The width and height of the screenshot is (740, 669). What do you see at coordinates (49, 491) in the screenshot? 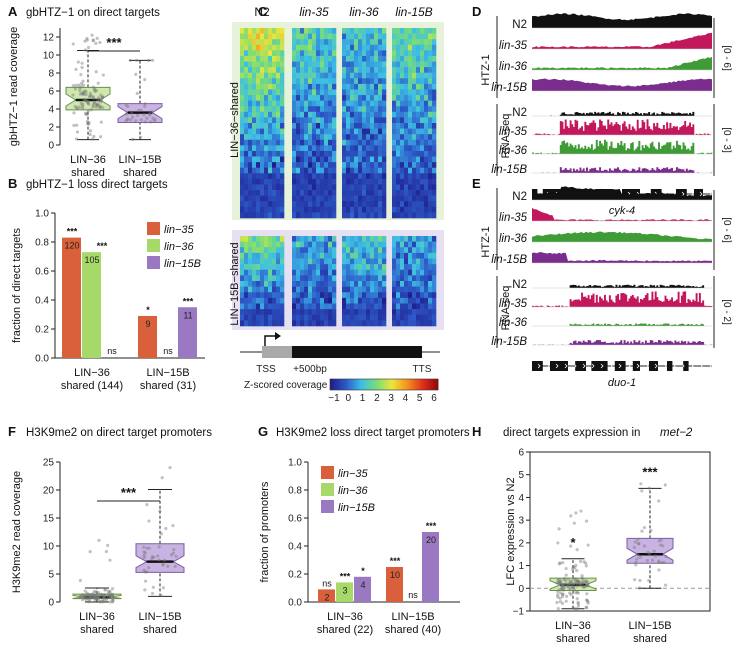
I see `f-ytick-label: 20` at bounding box center [49, 491].